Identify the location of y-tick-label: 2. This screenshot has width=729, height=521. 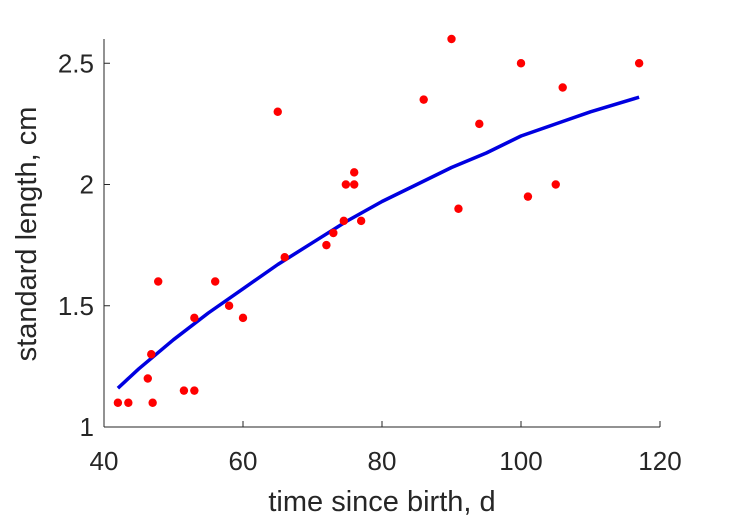
(87, 185).